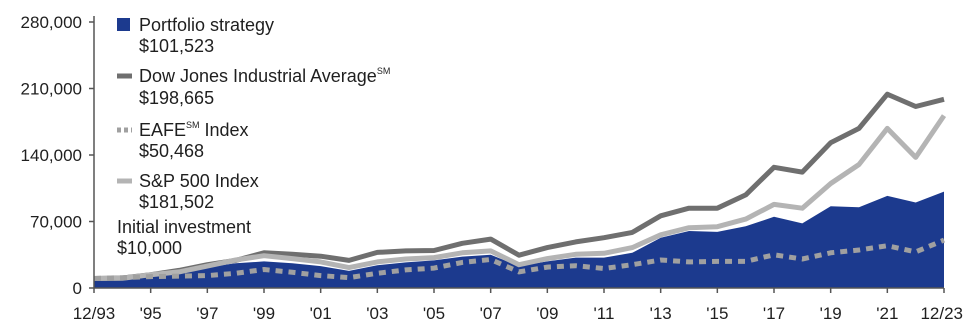 Image resolution: width=966 pixels, height=329 pixels. What do you see at coordinates (604, 313) in the screenshot?
I see `x-tick-label: '11` at bounding box center [604, 313].